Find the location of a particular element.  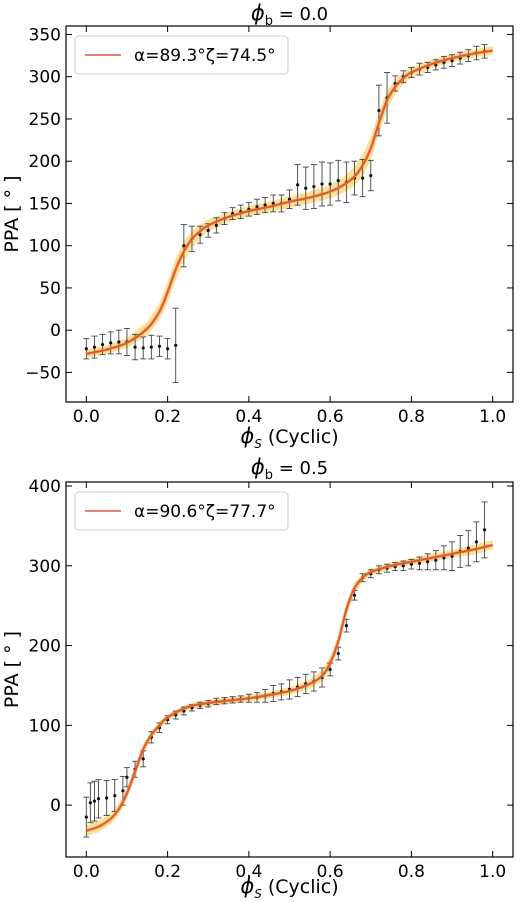

title-value: = 0.0 is located at coordinates (300, 14).